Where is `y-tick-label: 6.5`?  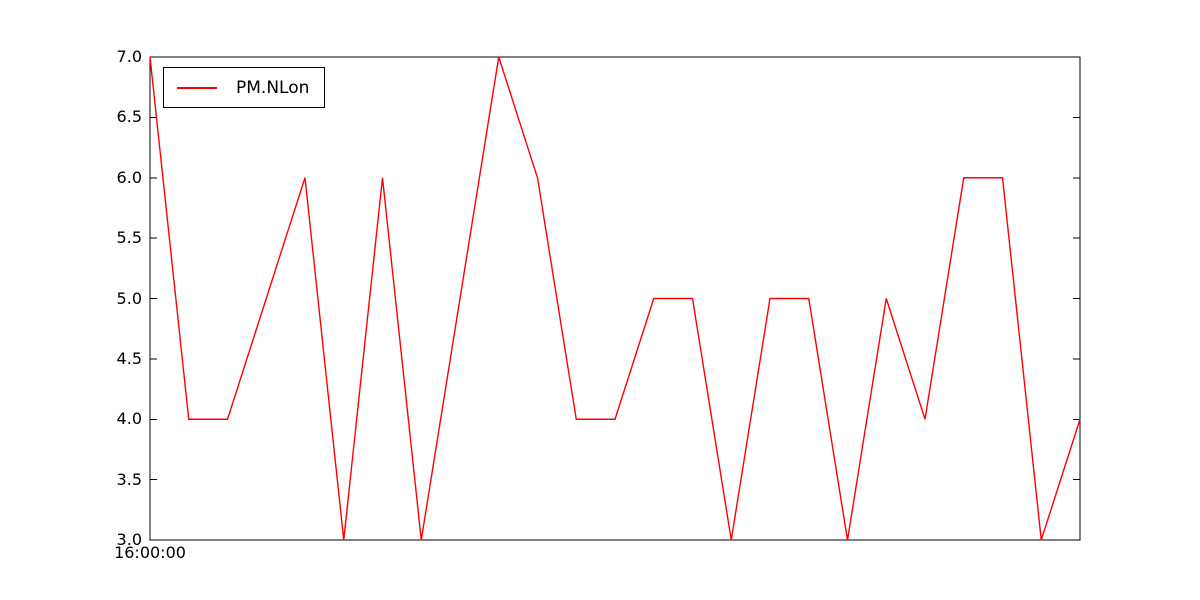
y-tick-label: 6.5 is located at coordinates (129, 117).